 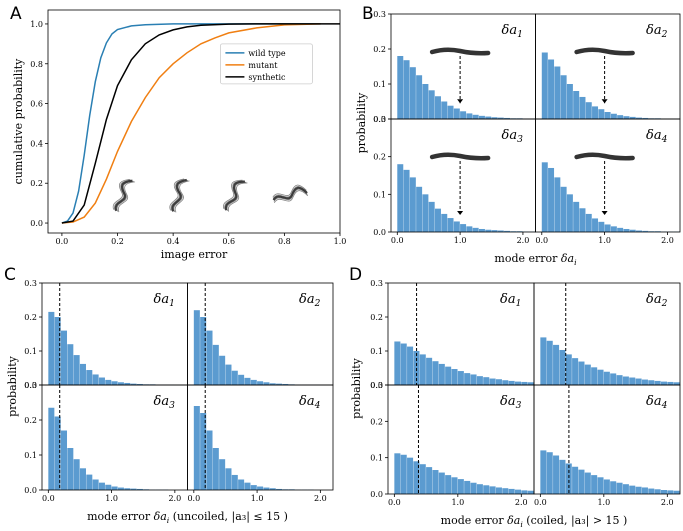 What do you see at coordinates (607, 445) in the screenshot?
I see `subplot-d-4: 0.0 1.0 2.0 δa4` at bounding box center [607, 445].